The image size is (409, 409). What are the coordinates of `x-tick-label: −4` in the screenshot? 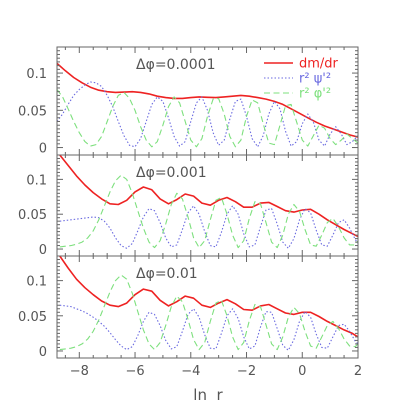 It's located at (190, 371).